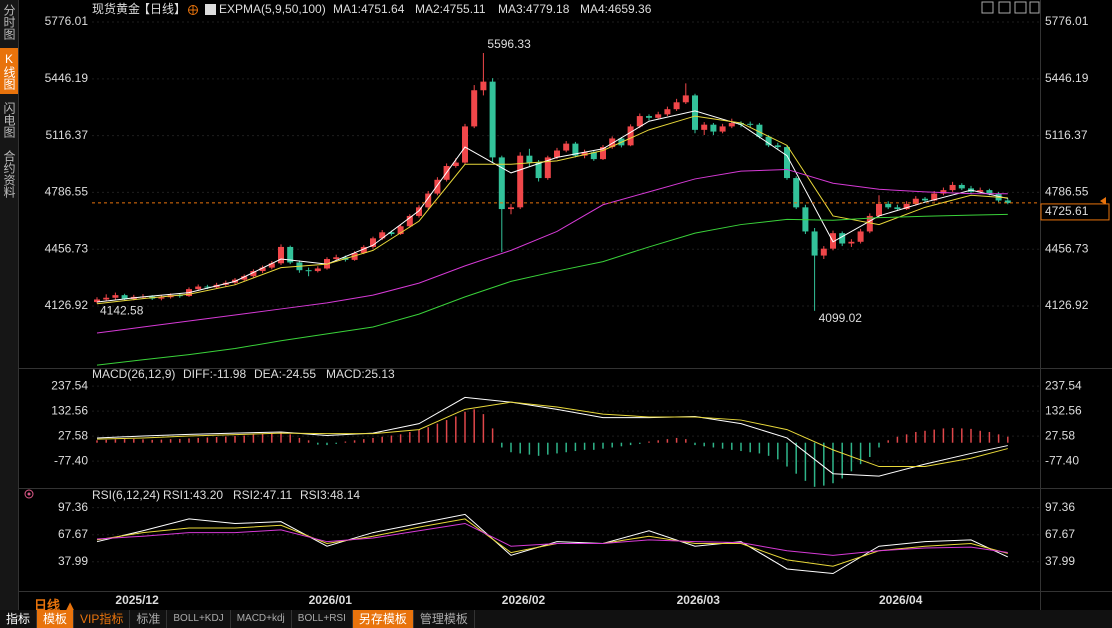  What do you see at coordinates (199, 619) in the screenshot?
I see `footer-tab: BOLL+KDJ` at bounding box center [199, 619].